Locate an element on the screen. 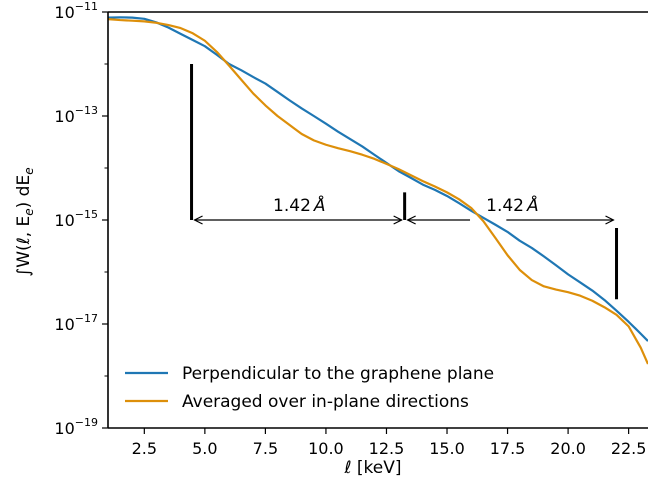 This screenshot has width=648, height=485. y-axis-label-main: ∫W(ℓ, E is located at coordinates (24, 246).